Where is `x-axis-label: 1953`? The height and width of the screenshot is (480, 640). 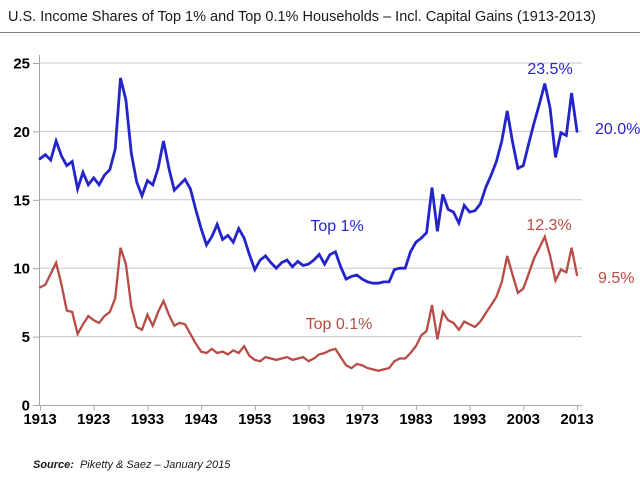
x-axis-label: 1953 is located at coordinates (254, 419).